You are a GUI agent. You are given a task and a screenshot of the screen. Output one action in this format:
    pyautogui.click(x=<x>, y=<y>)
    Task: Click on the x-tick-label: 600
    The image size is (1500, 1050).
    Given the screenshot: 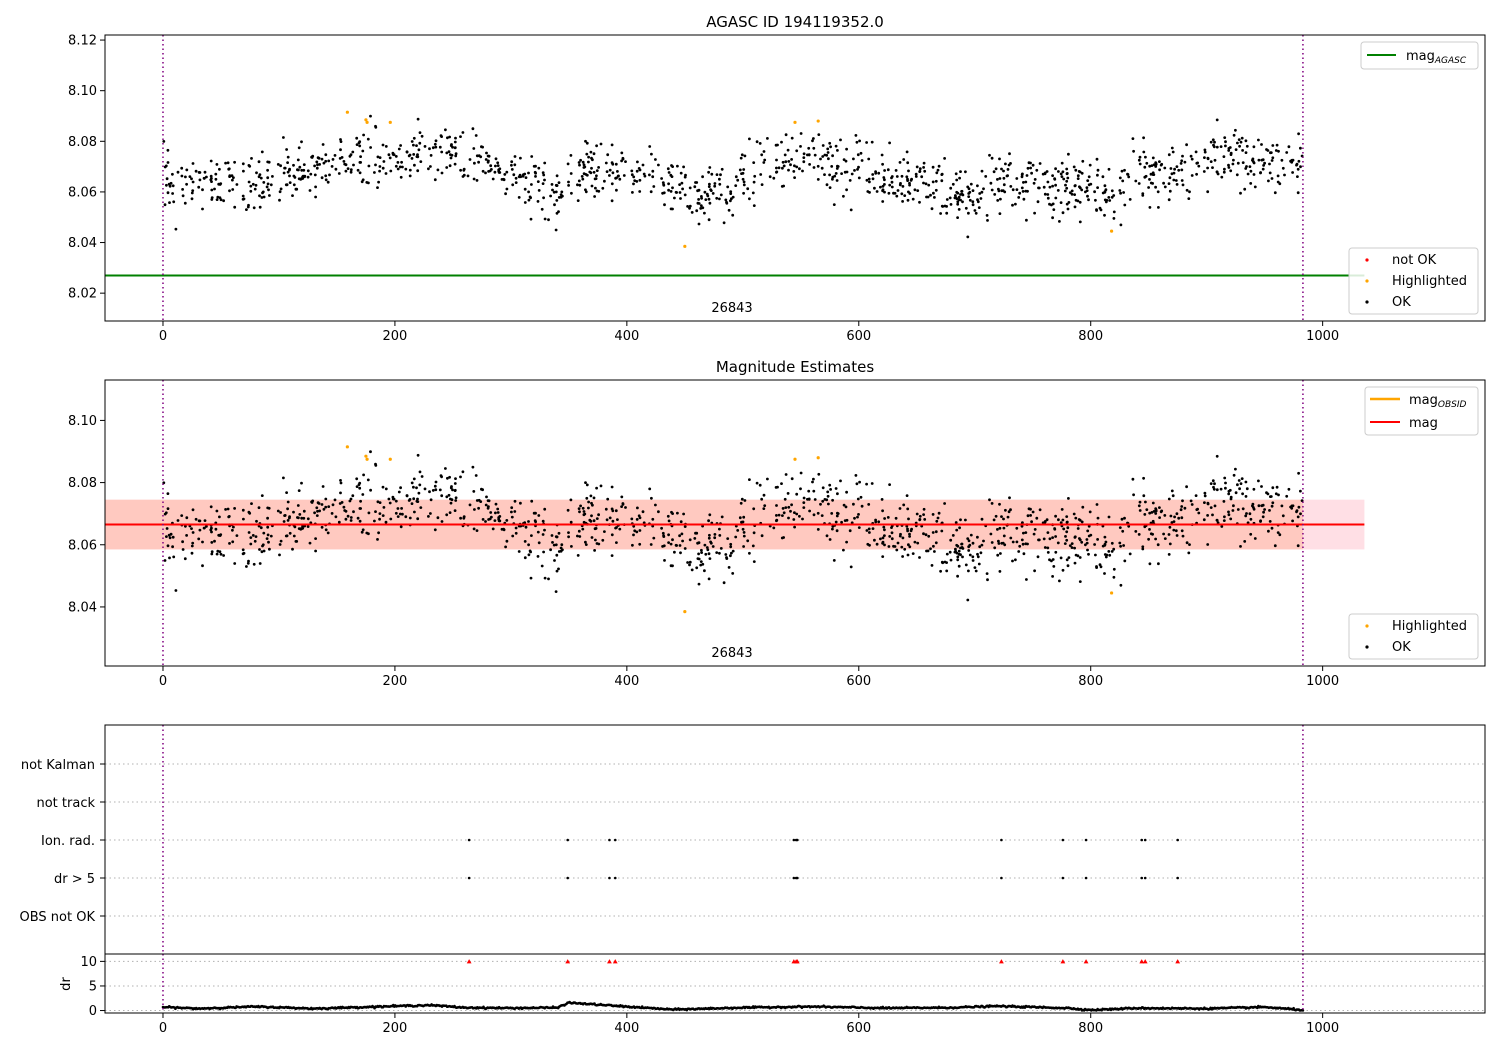 What is the action you would take?
    pyautogui.click(x=858, y=681)
    